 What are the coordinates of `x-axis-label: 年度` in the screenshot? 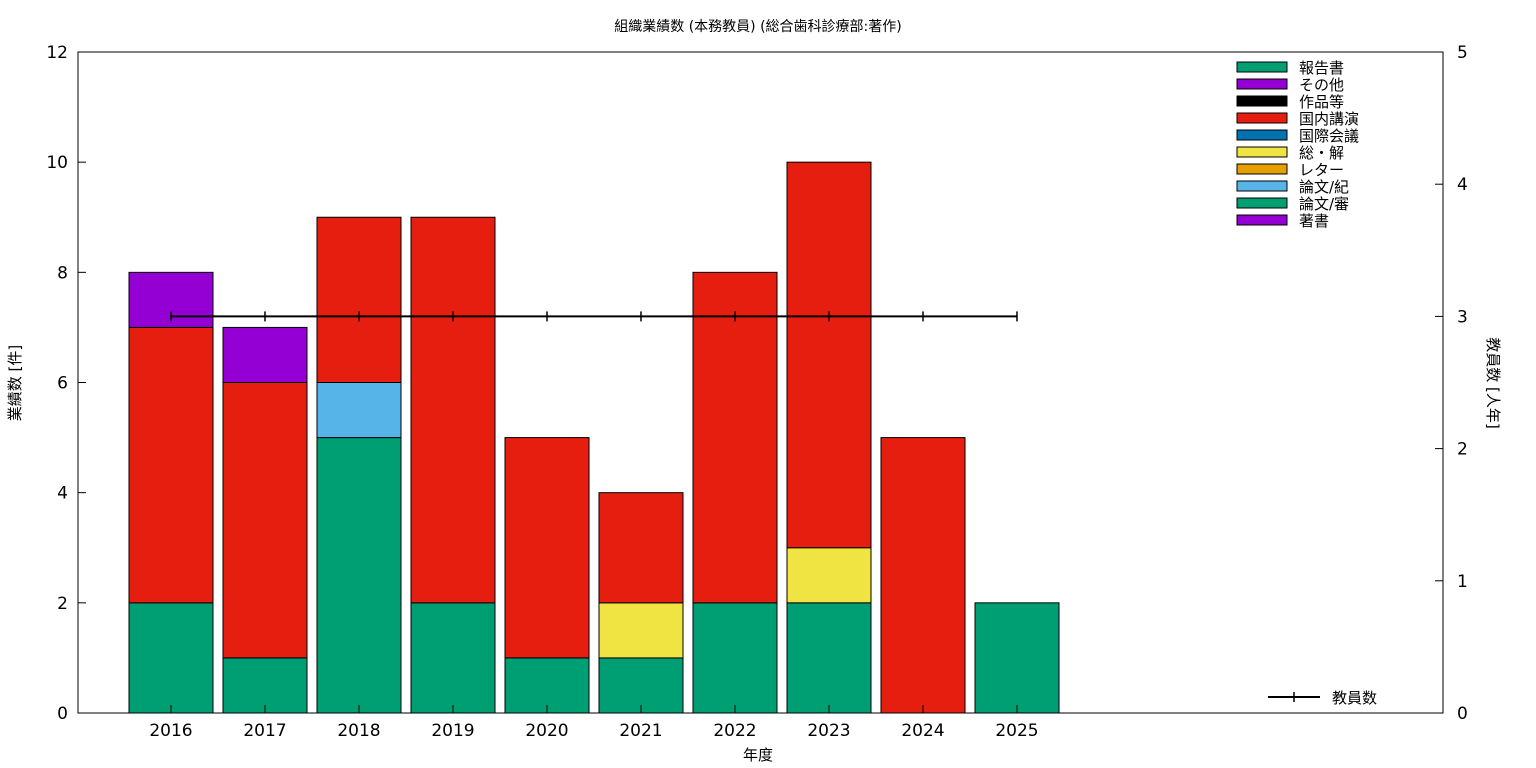 It's located at (758, 755).